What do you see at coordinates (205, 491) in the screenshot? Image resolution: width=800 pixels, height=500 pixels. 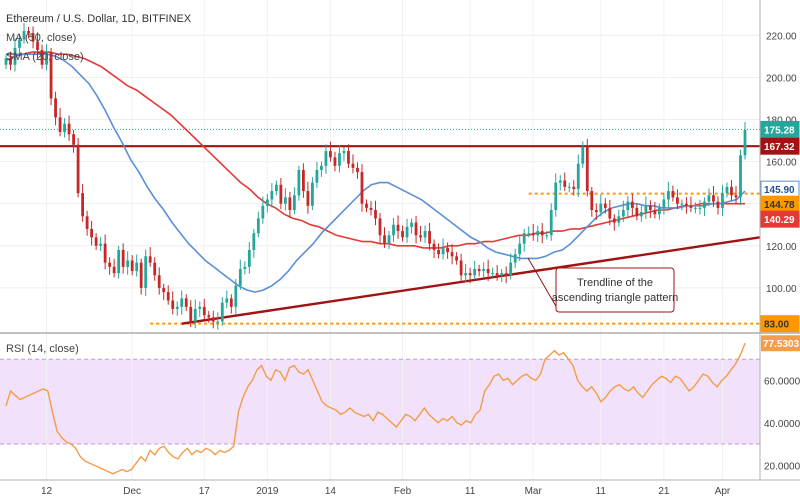 I see `time-tick-label: 17` at bounding box center [205, 491].